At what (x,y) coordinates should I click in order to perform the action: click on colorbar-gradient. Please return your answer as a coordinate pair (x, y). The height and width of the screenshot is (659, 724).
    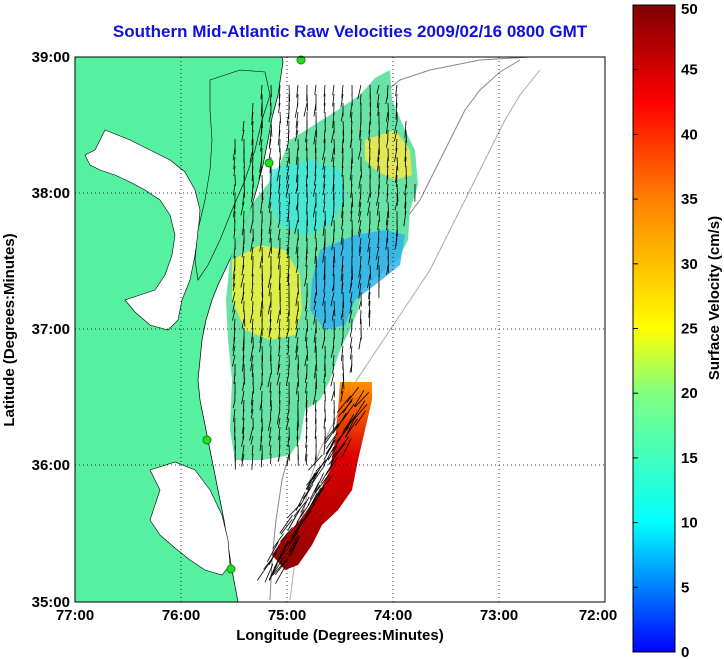
    Looking at the image, I should click on (654, 328).